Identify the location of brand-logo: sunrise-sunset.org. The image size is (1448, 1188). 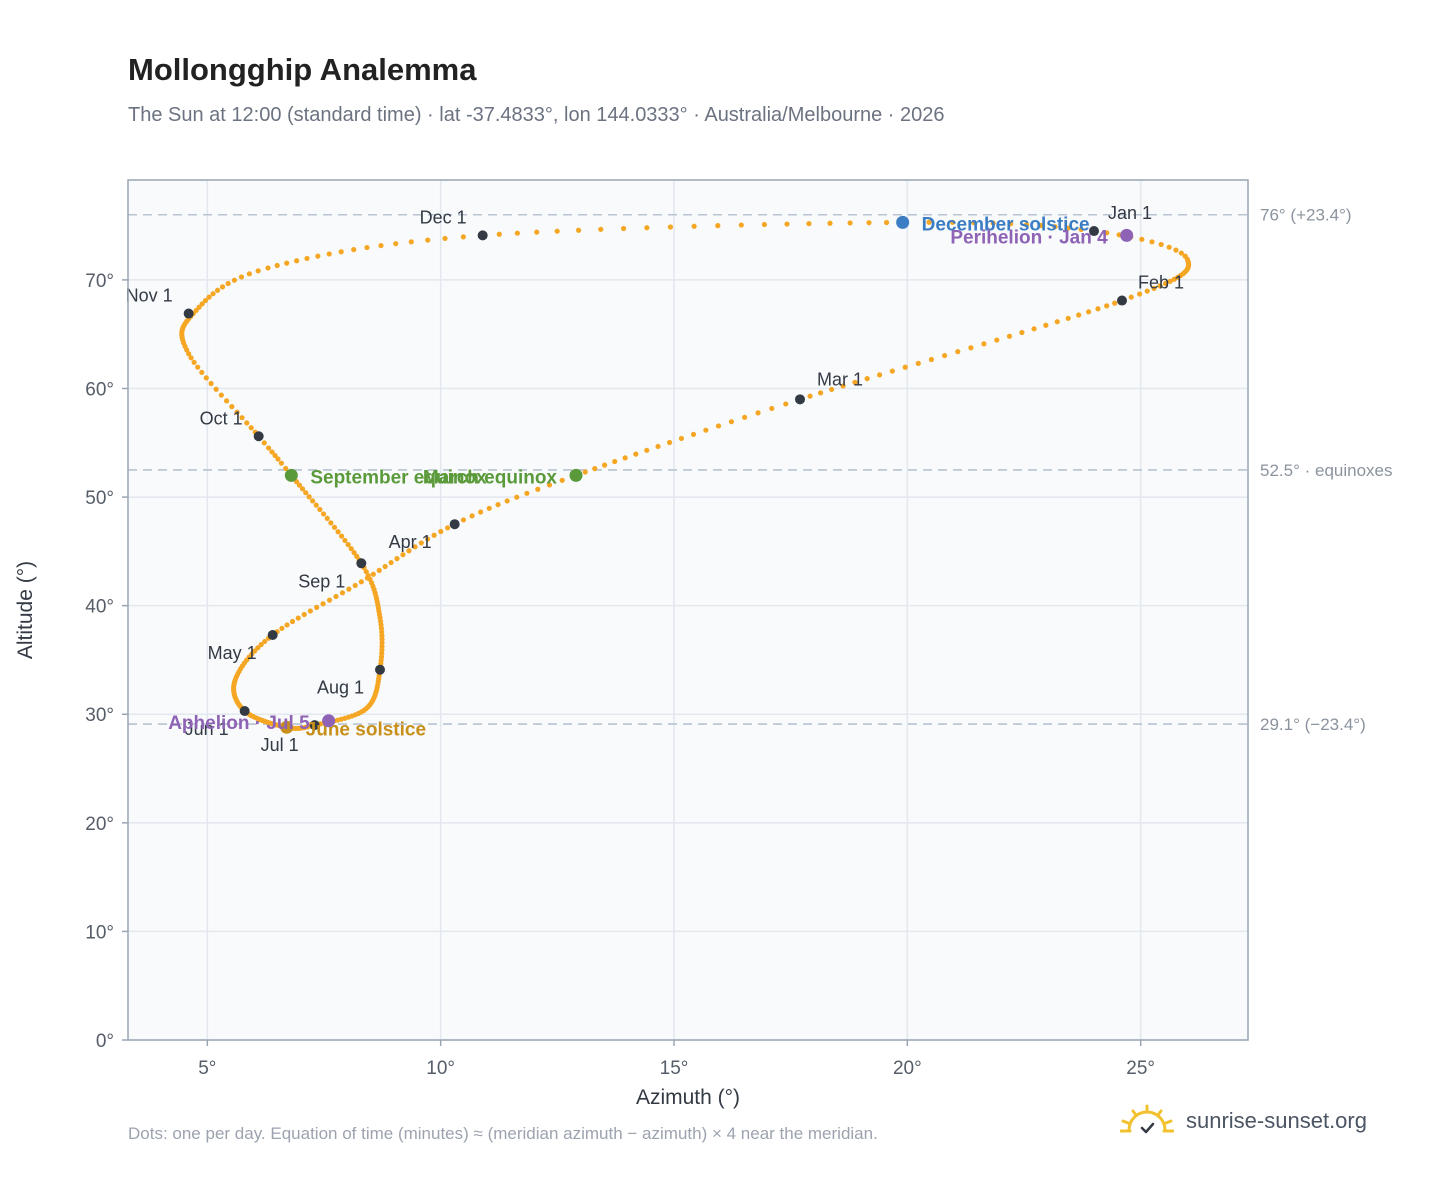
(1243, 1121).